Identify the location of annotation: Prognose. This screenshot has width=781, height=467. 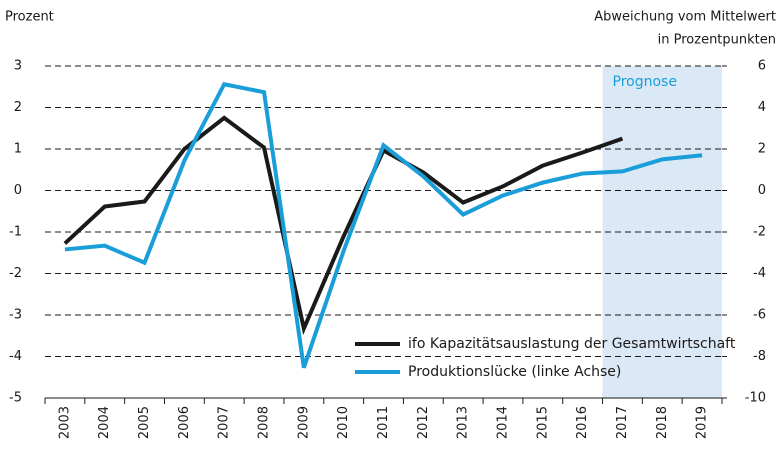
(645, 82).